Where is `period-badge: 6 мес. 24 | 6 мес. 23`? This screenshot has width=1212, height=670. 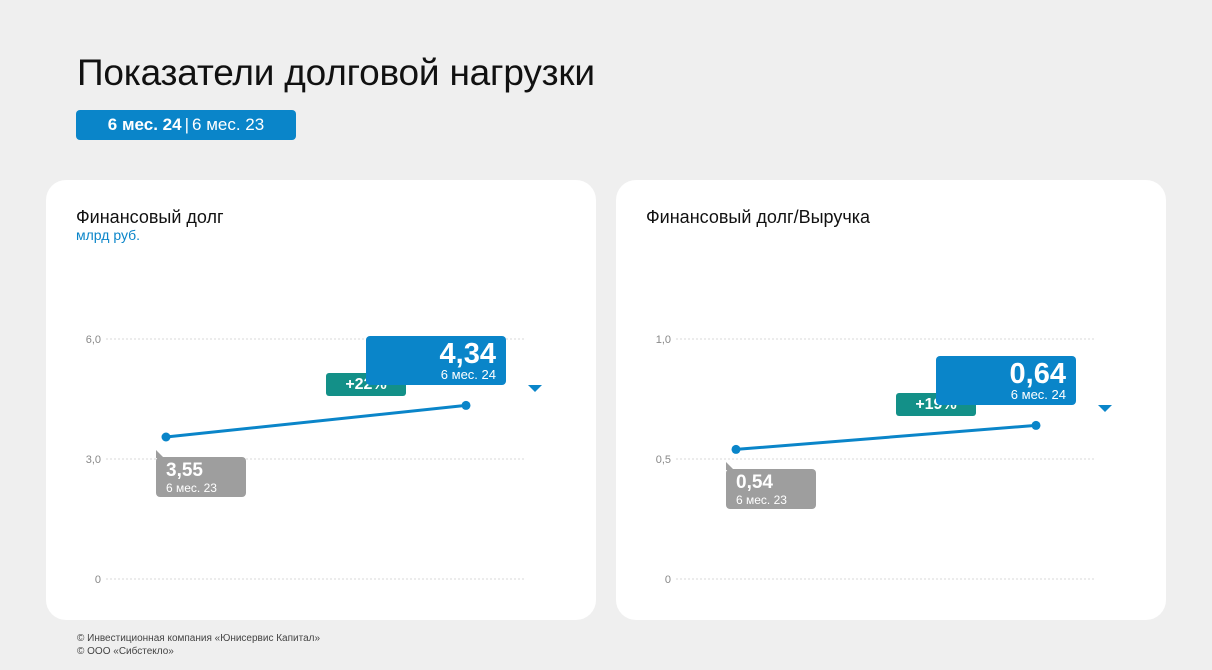
period-badge: 6 мес. 24 | 6 мес. 23 is located at coordinates (186, 125).